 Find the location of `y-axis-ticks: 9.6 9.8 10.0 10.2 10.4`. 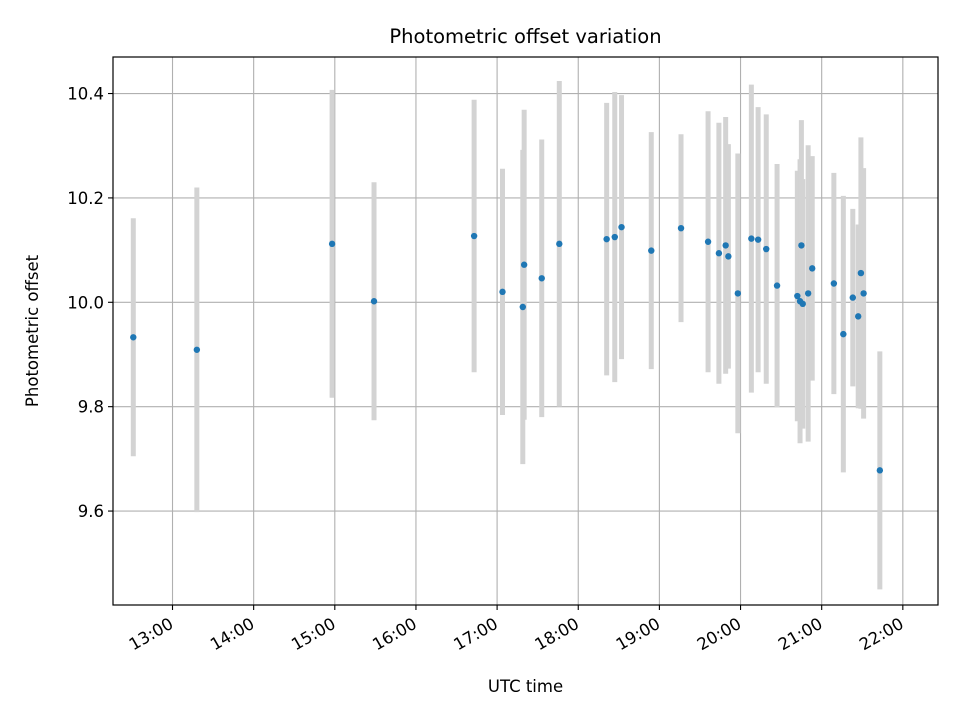

y-axis-ticks: 9.6 9.8 10.0 10.2 10.4 is located at coordinates (90, 303).